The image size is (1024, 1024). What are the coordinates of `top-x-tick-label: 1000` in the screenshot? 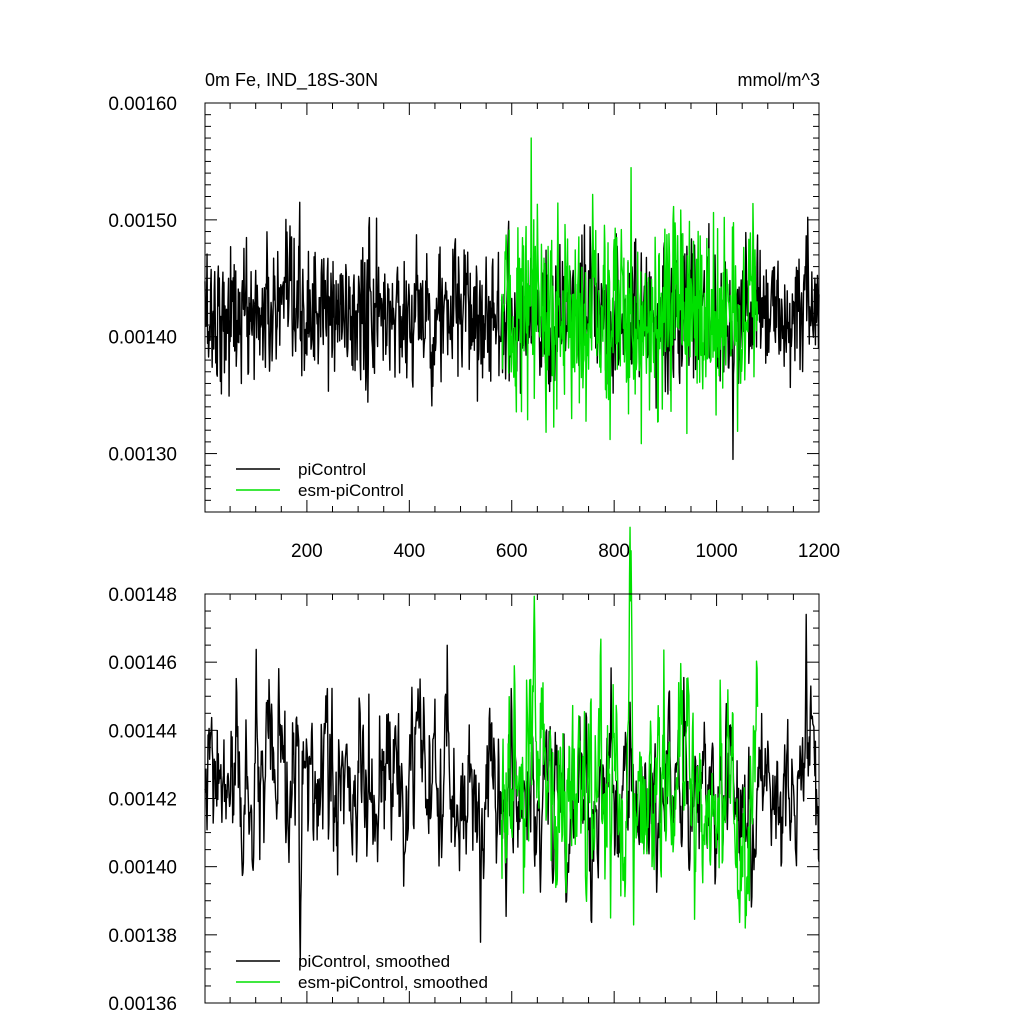 It's located at (716, 551).